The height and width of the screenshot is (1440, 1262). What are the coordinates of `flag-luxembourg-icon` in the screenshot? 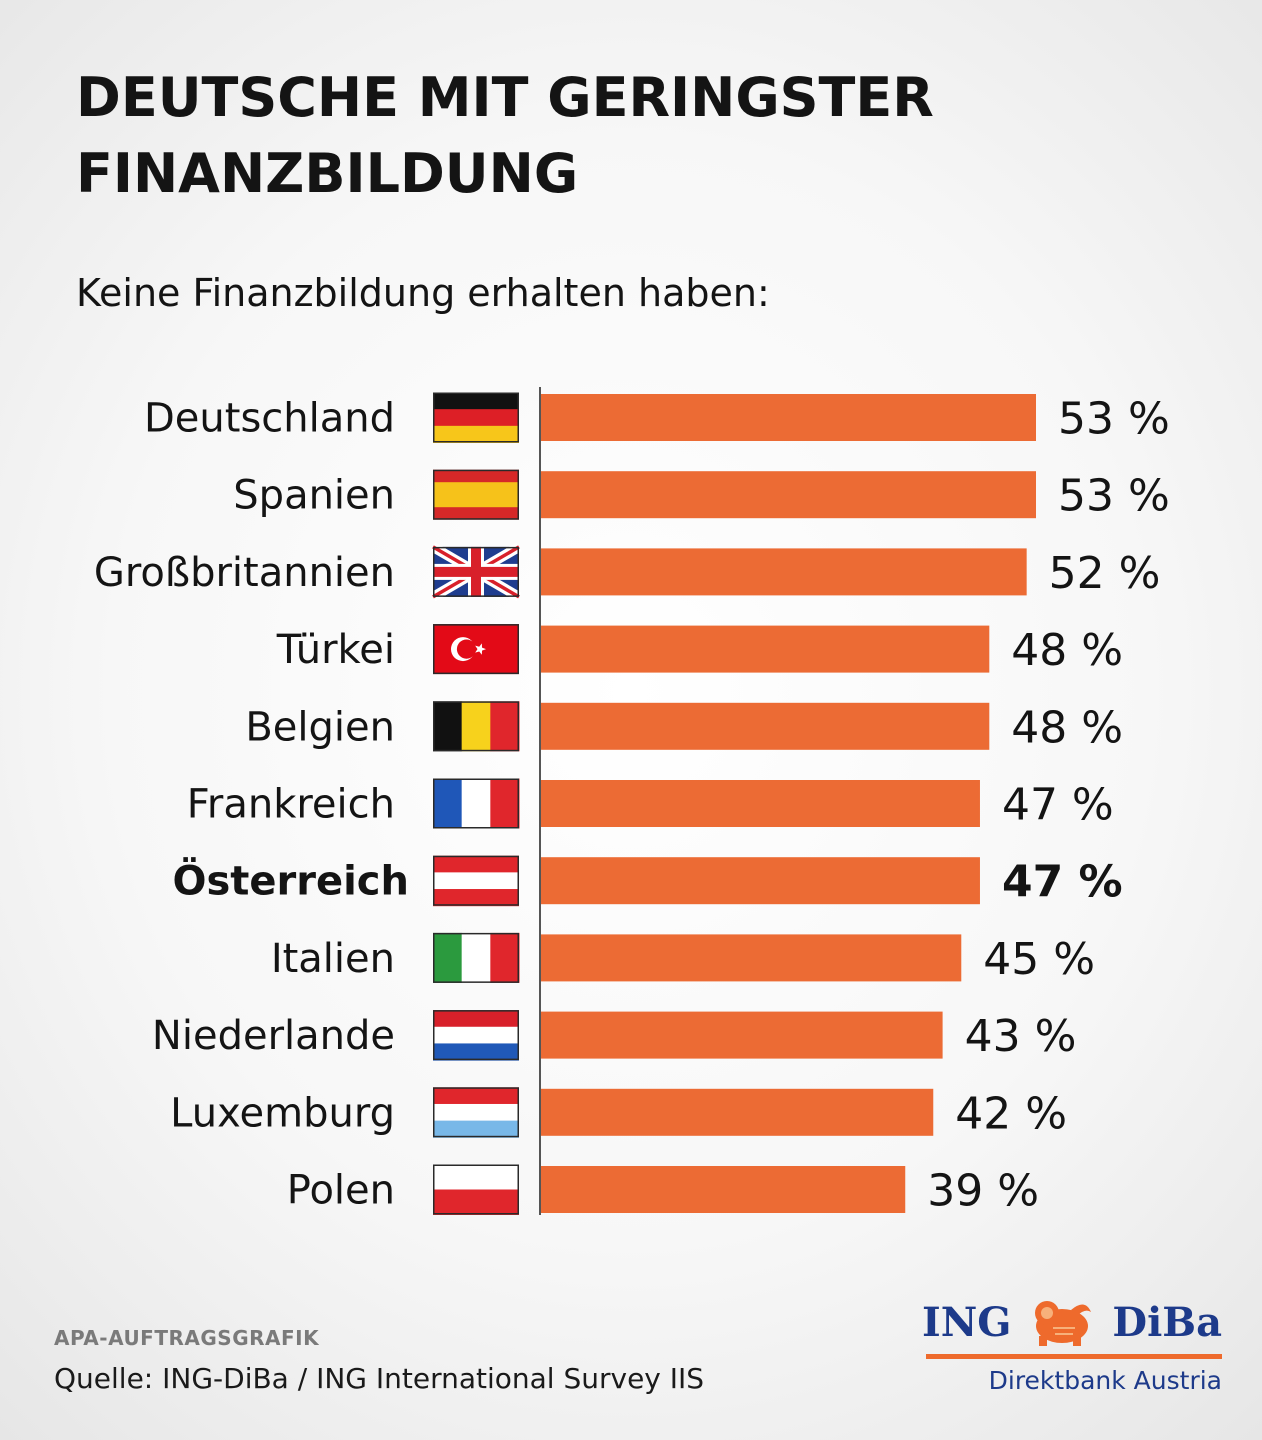 It's located at (476, 1112).